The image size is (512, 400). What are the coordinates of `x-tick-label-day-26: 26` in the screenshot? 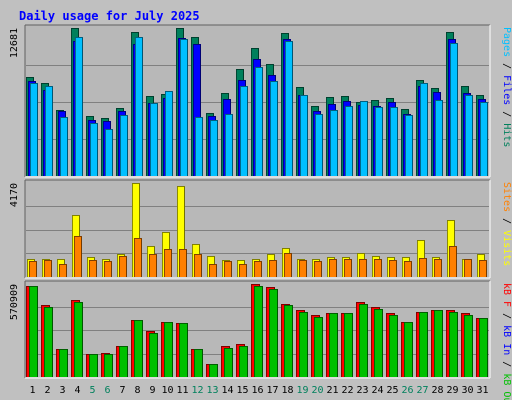 It's located at (407, 390).